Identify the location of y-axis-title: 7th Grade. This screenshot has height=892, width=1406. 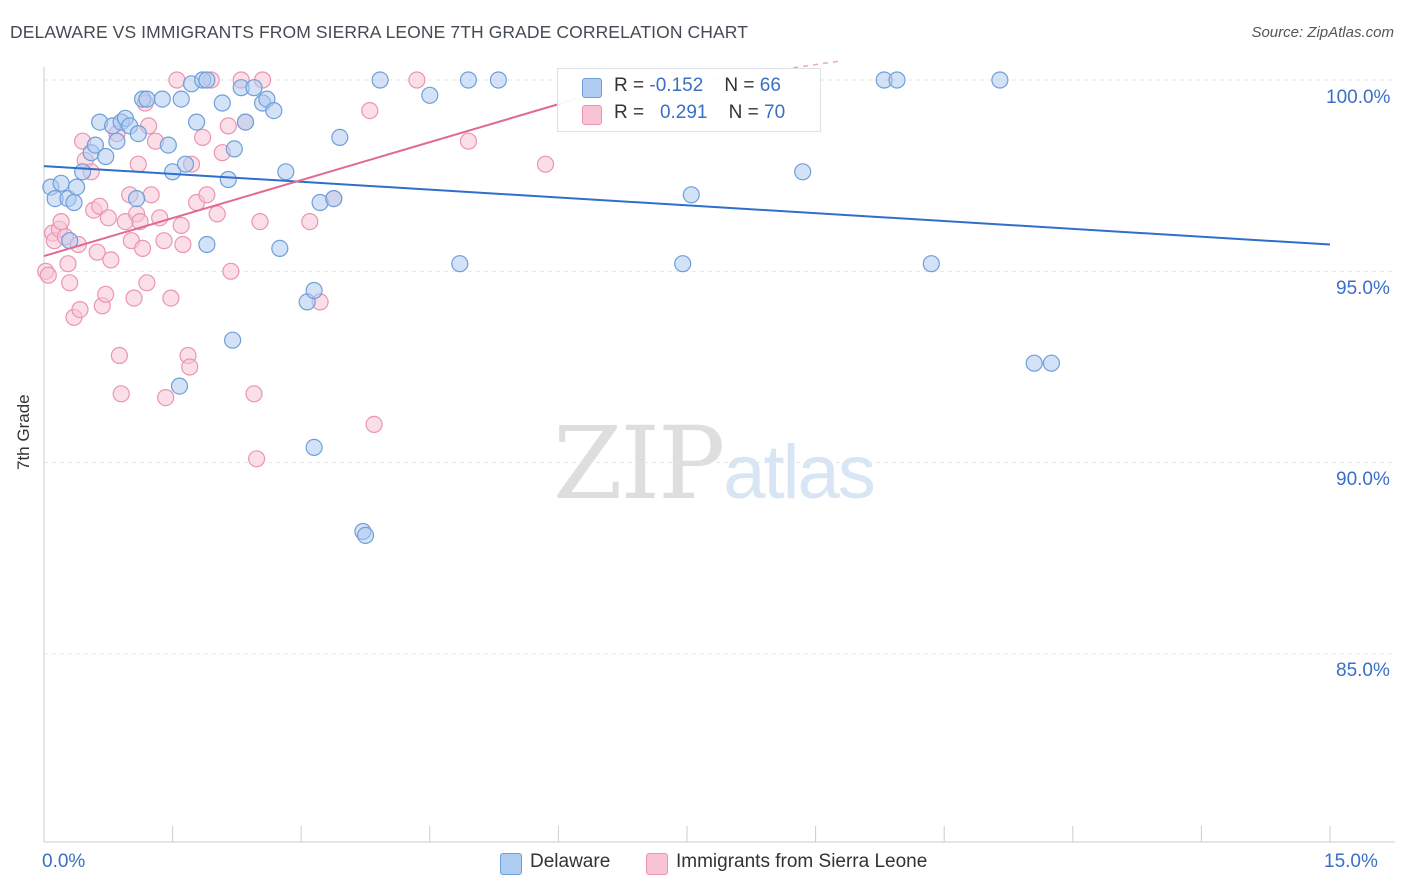
(23, 432).